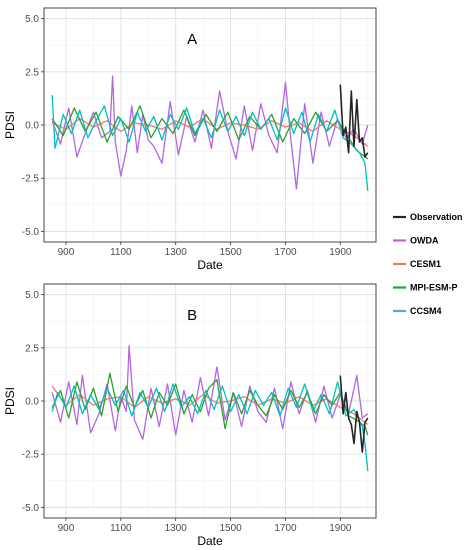 The width and height of the screenshot is (469, 550). Describe the element at coordinates (210, 404) in the screenshot. I see `series-line-mpi-esm-p` at that location.